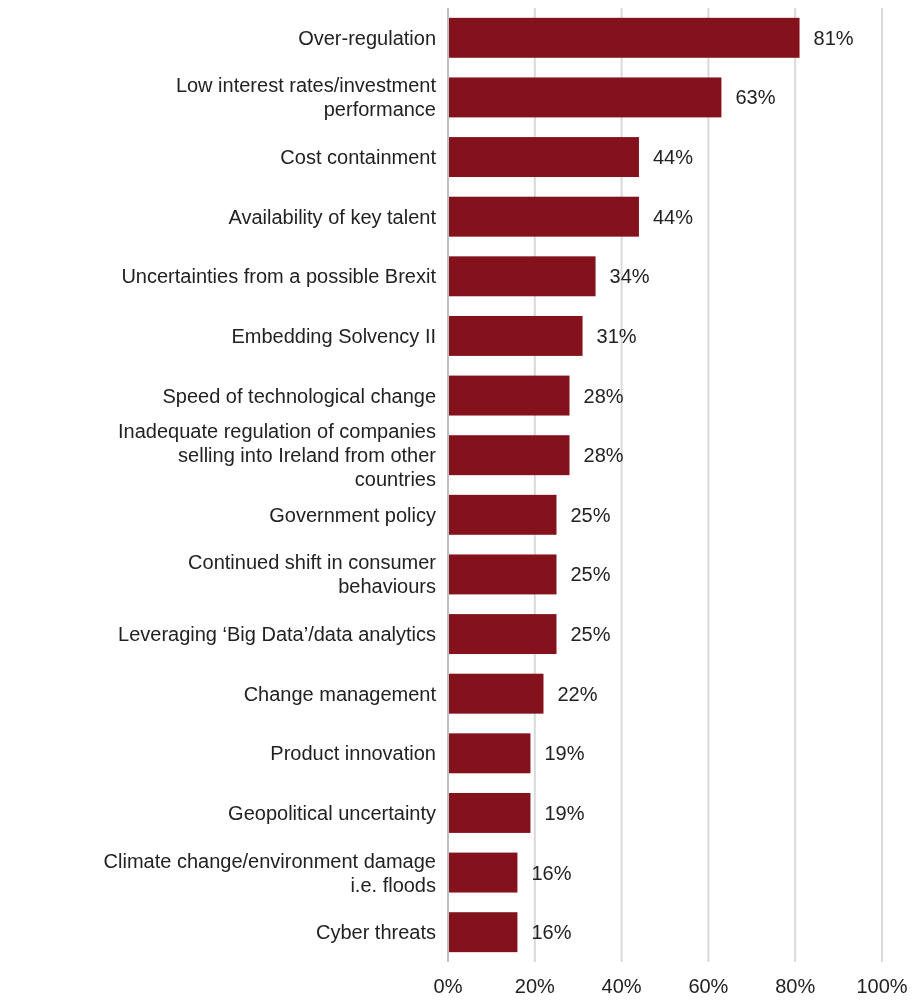 The height and width of the screenshot is (1002, 920). I want to click on x-tick-label: 60%, so click(708, 986).